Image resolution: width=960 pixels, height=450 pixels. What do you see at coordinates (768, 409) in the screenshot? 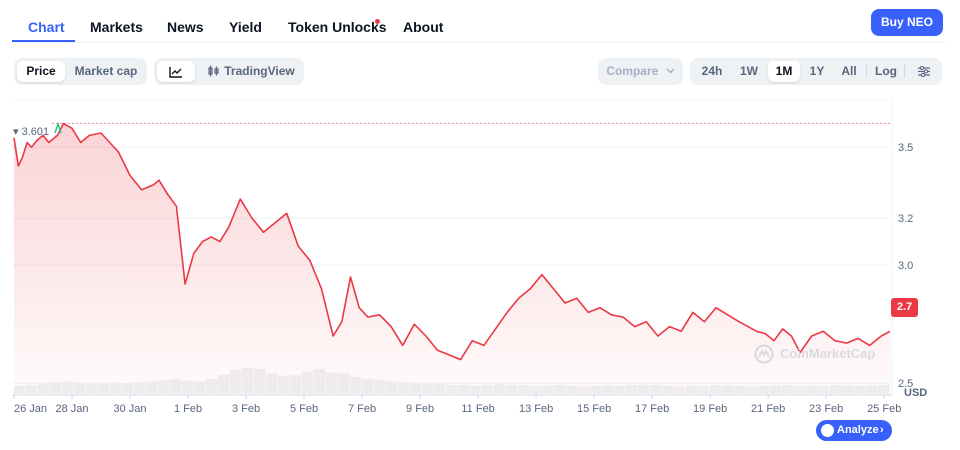
I see `x-tick-label: 21 Feb` at bounding box center [768, 409].